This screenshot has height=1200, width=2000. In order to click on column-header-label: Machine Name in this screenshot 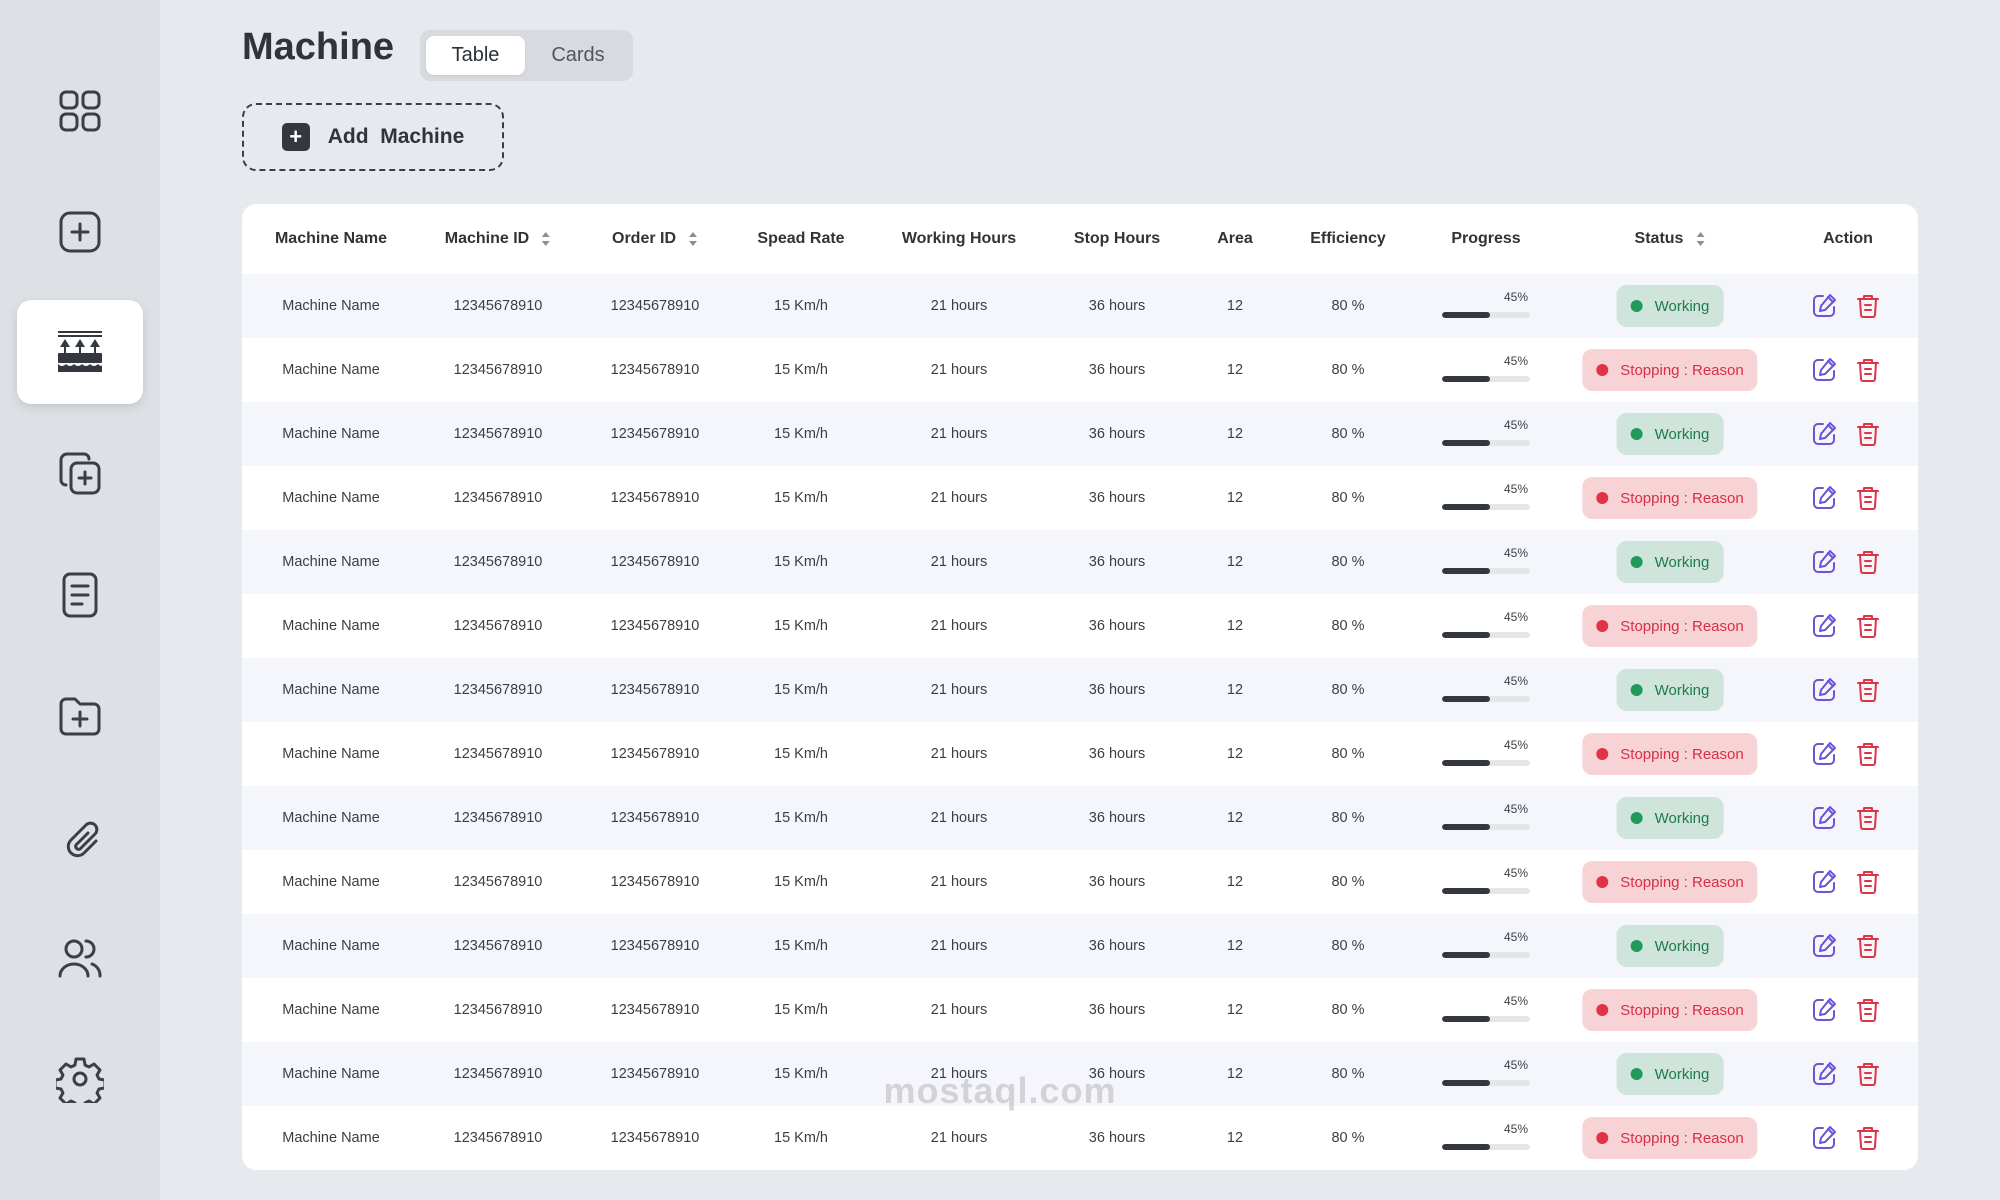, I will do `click(331, 238)`.